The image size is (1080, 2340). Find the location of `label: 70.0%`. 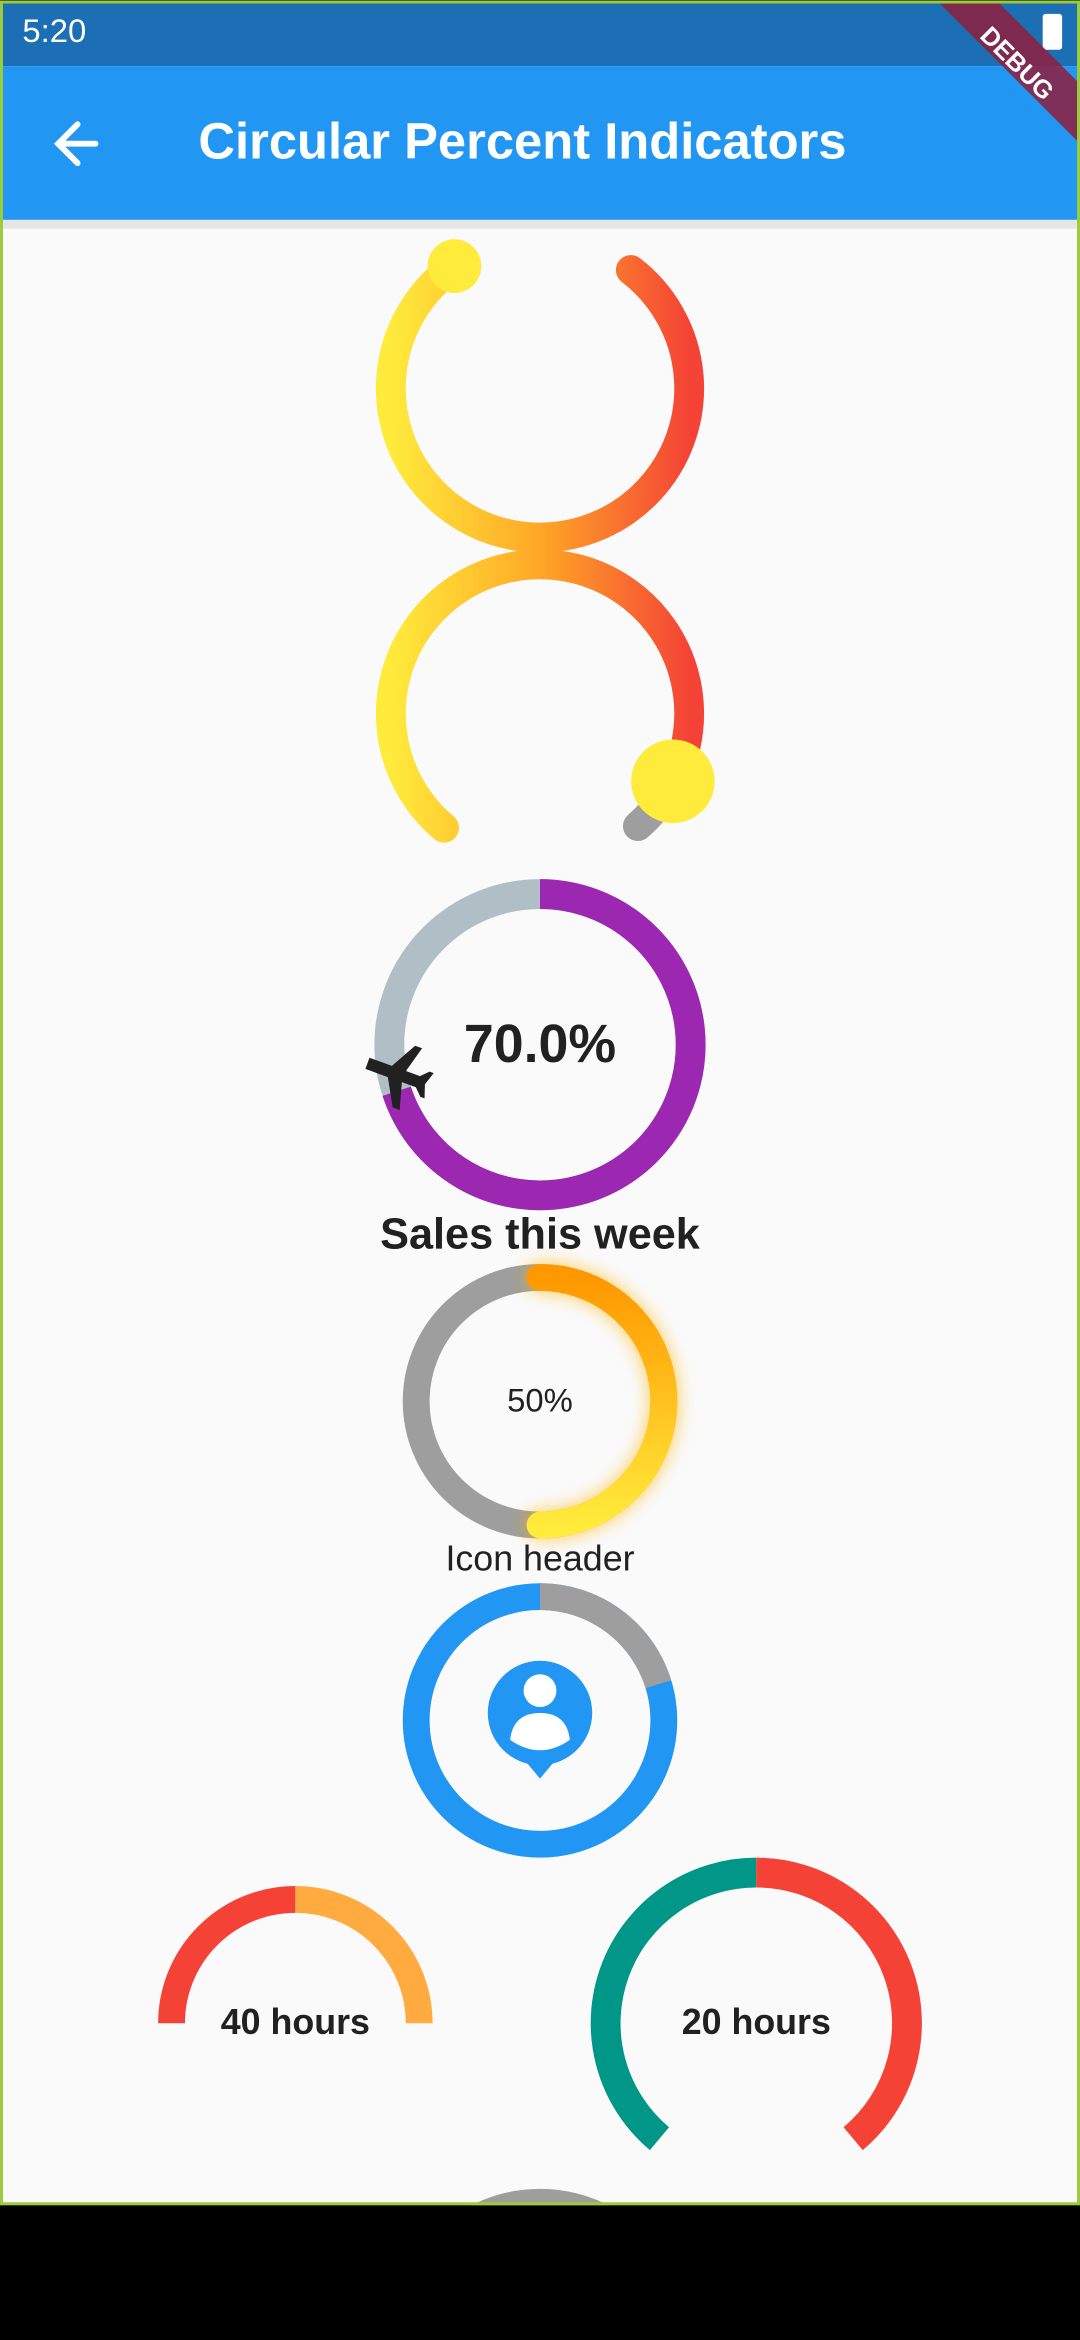

label: 70.0% is located at coordinates (540, 1044).